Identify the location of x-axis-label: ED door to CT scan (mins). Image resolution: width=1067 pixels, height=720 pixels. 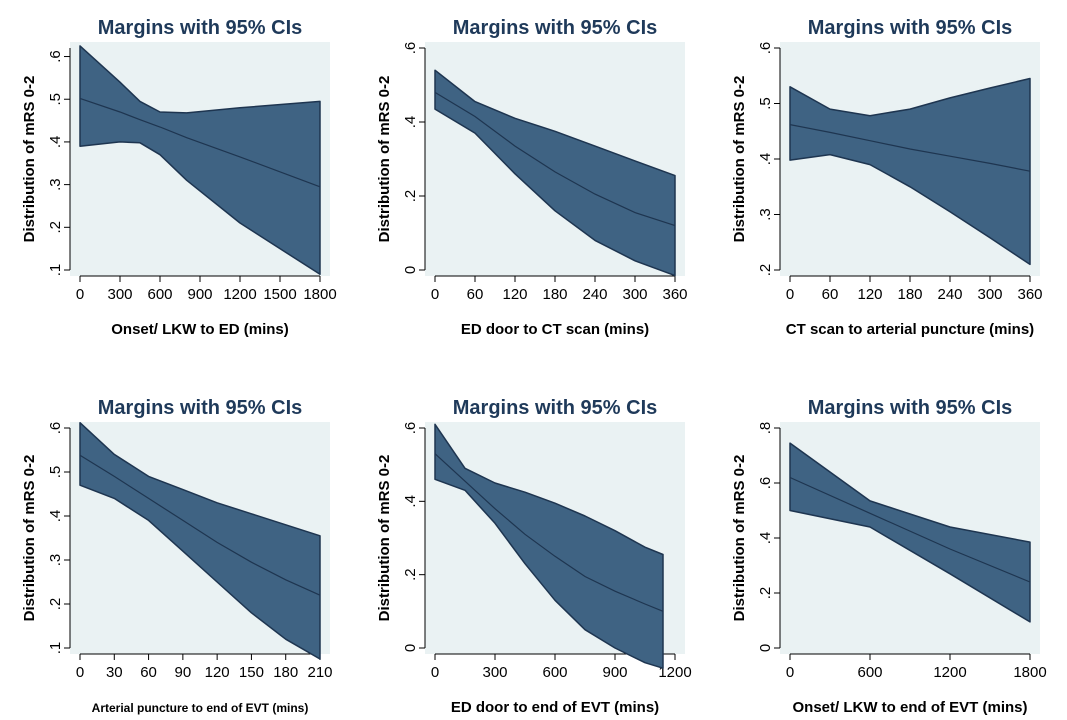
(555, 329).